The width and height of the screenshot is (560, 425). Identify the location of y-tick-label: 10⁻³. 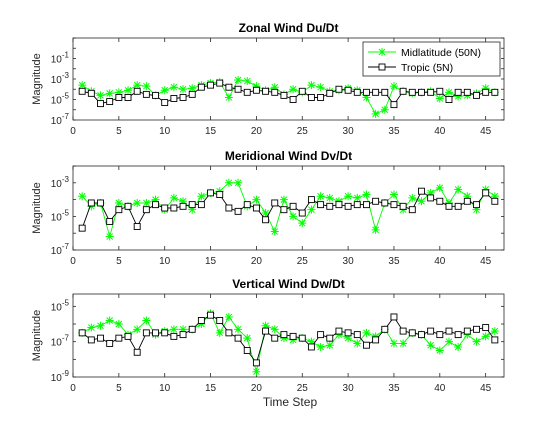
(60, 78).